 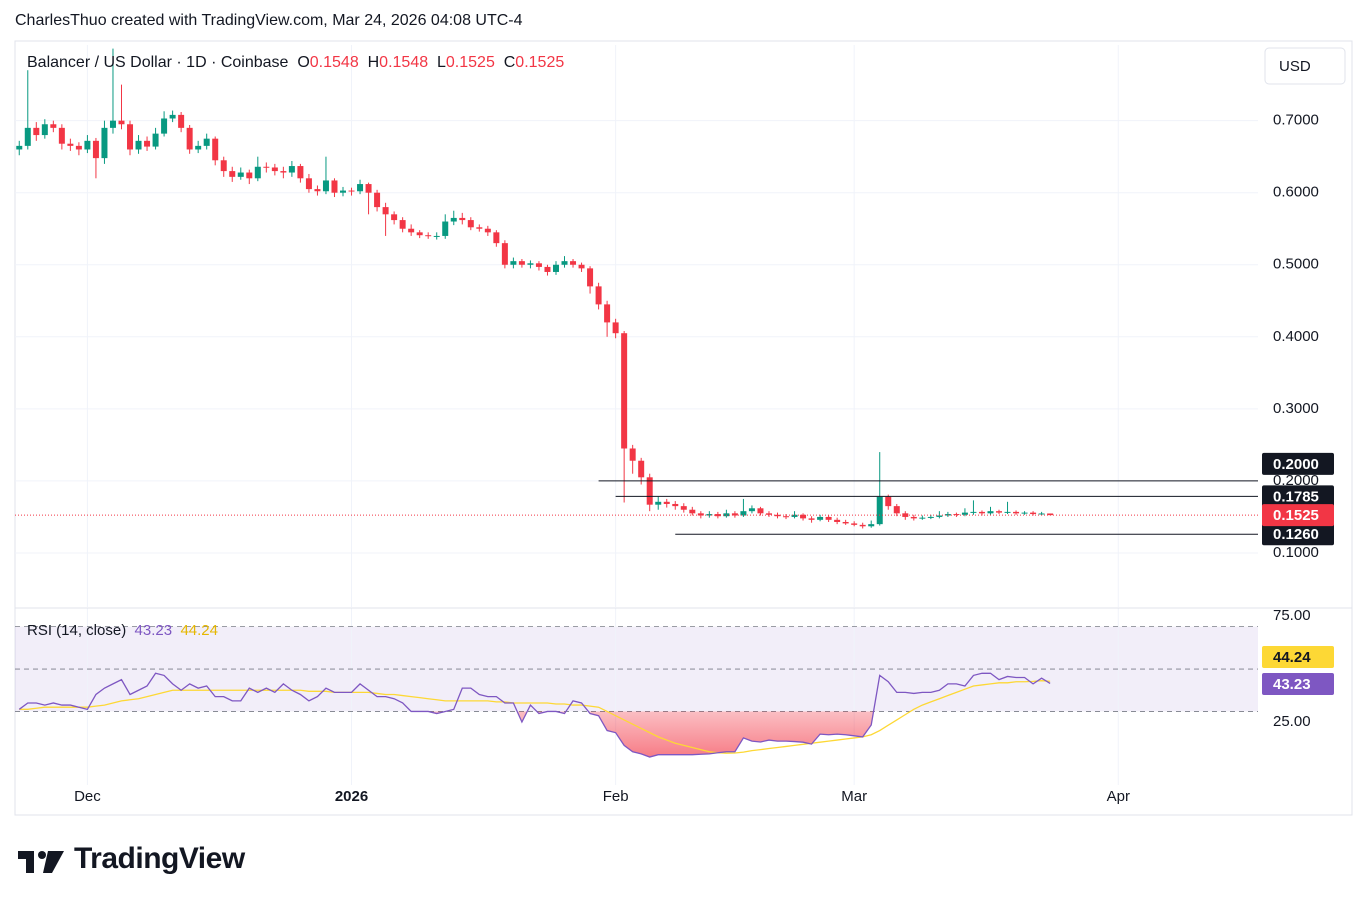 I want to click on rsi-legend: RSI (14, close) 43.23 44.24, so click(x=122, y=630).